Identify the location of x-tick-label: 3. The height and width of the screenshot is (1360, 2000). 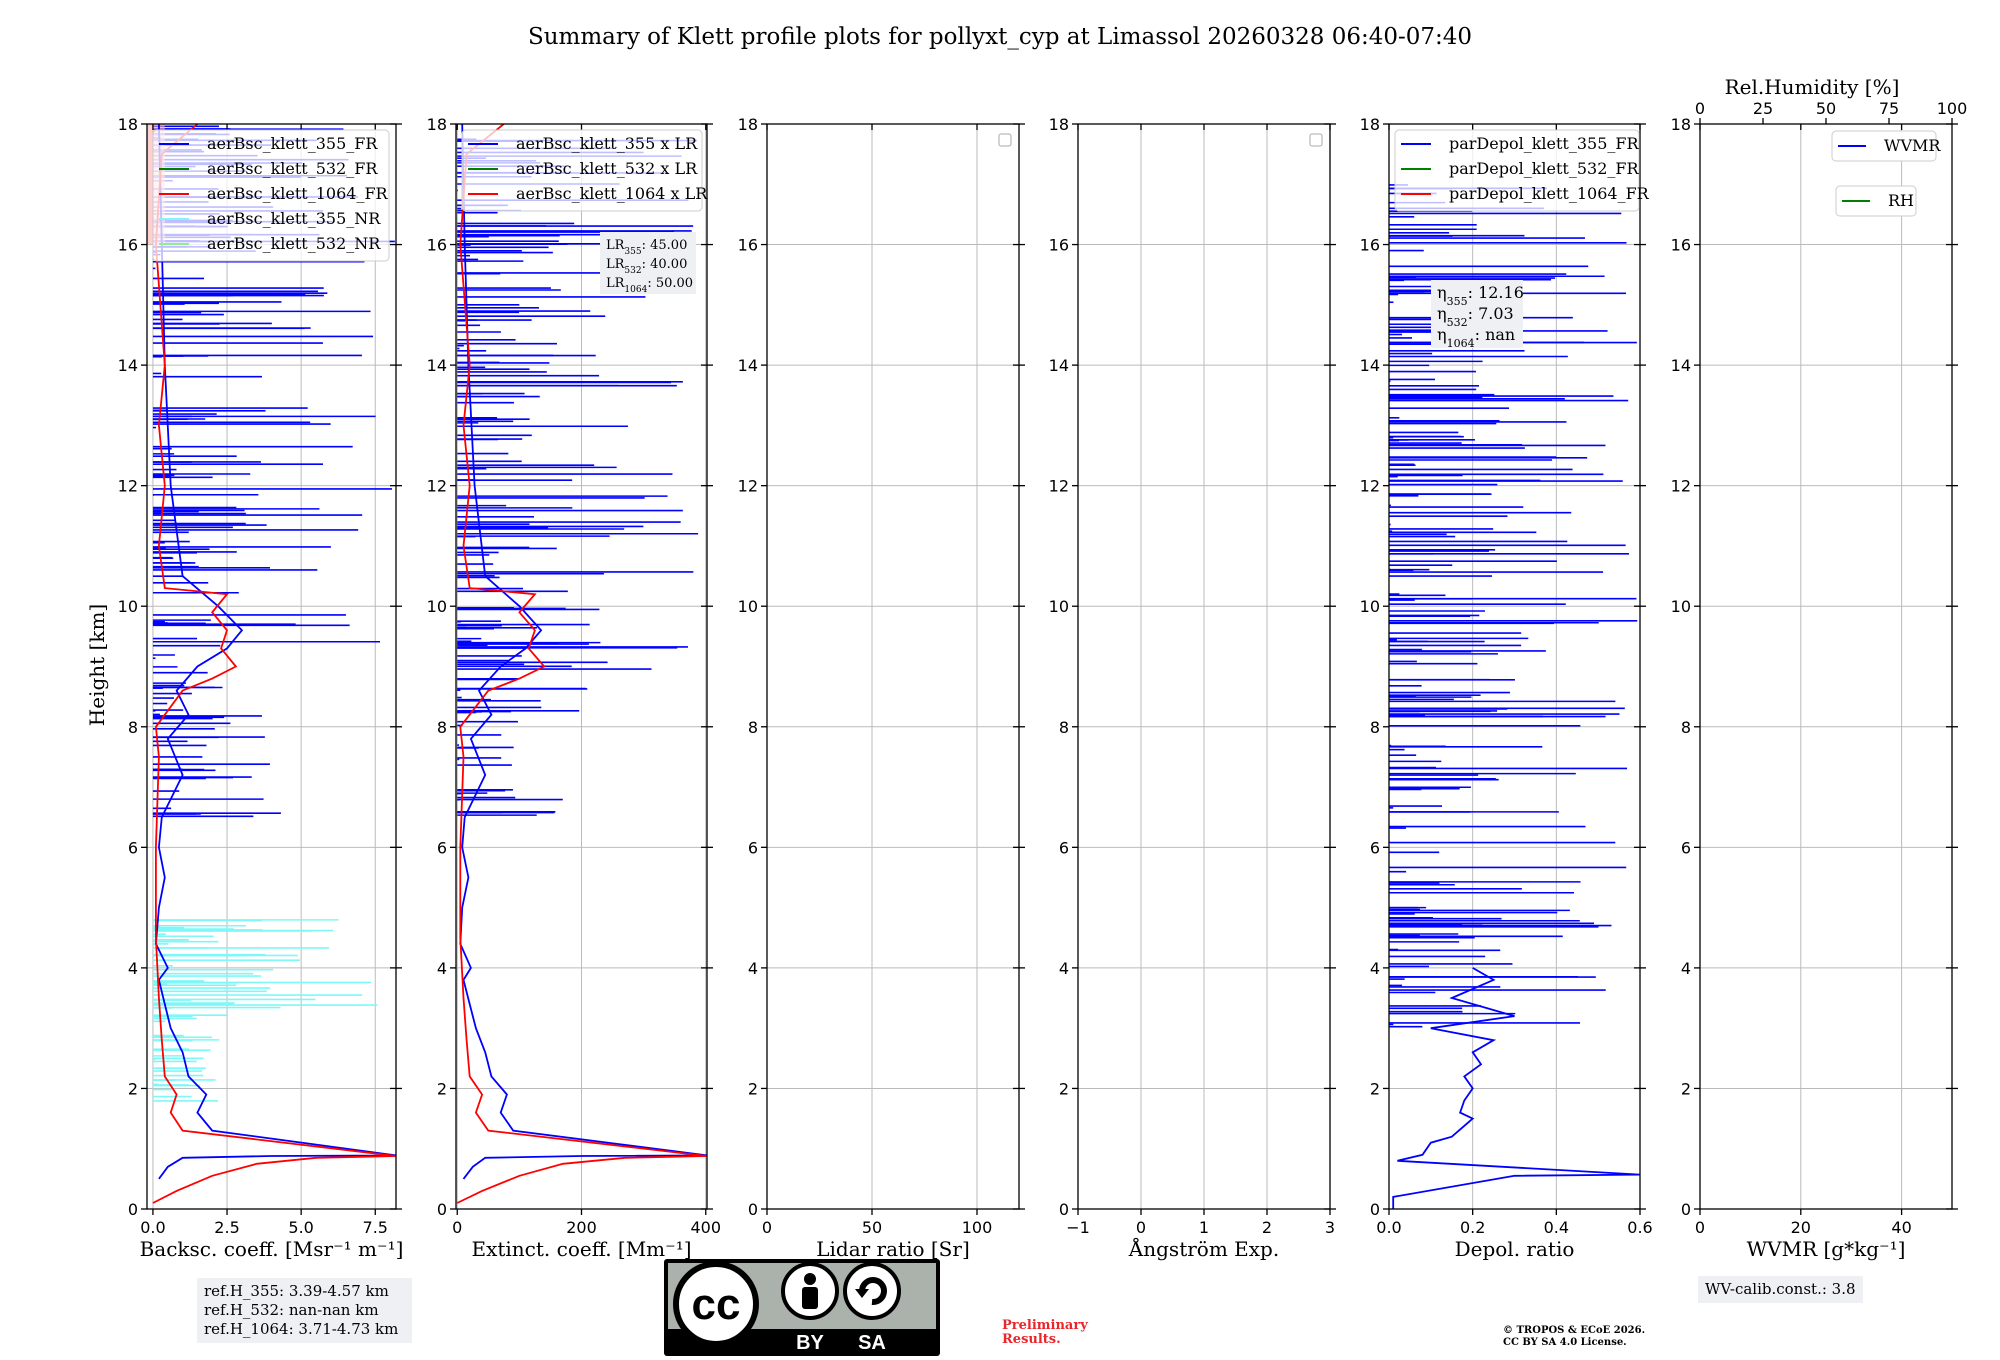
(1330, 1227).